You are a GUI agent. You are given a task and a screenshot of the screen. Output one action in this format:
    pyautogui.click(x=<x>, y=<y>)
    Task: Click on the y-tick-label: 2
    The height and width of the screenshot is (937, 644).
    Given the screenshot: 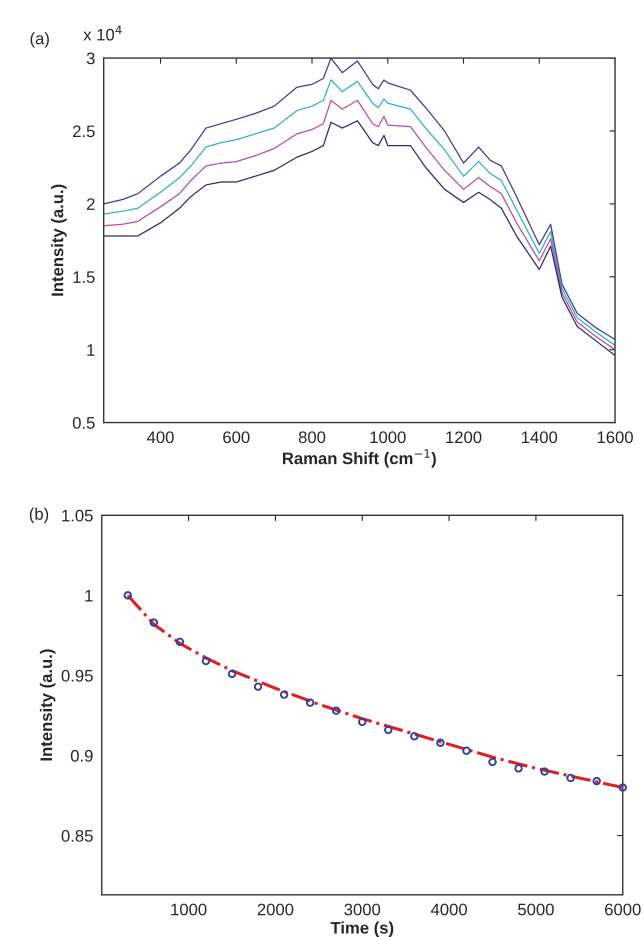 What is the action you would take?
    pyautogui.click(x=90, y=204)
    